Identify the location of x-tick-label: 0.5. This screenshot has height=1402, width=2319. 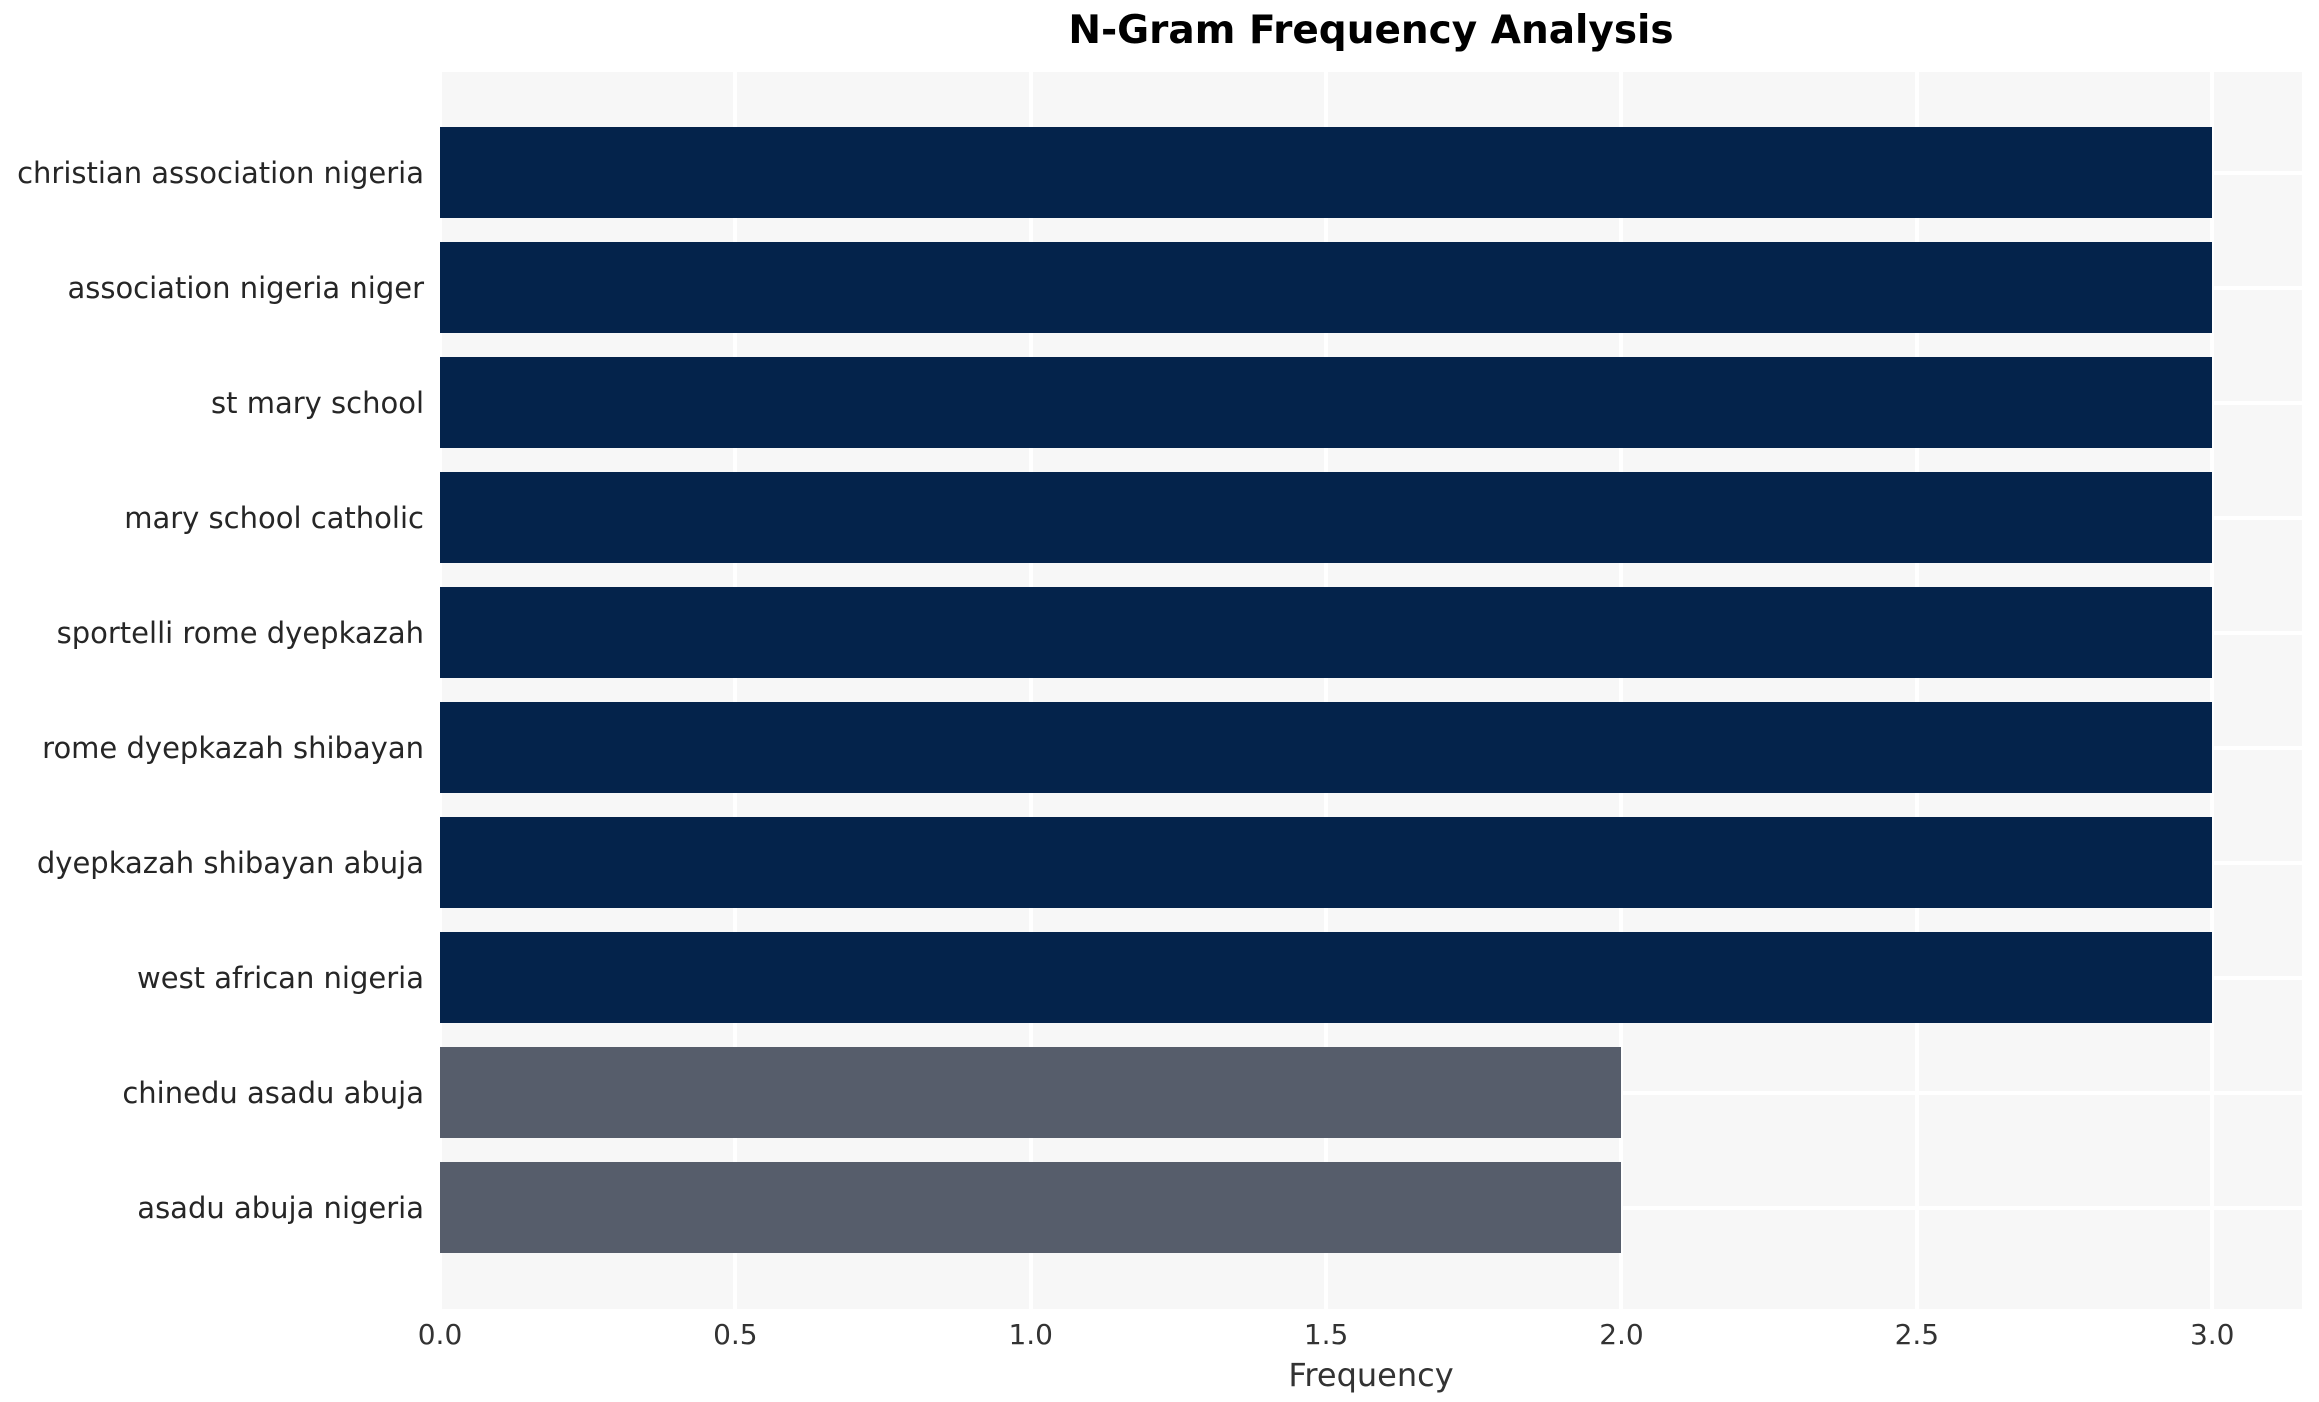
(735, 1334).